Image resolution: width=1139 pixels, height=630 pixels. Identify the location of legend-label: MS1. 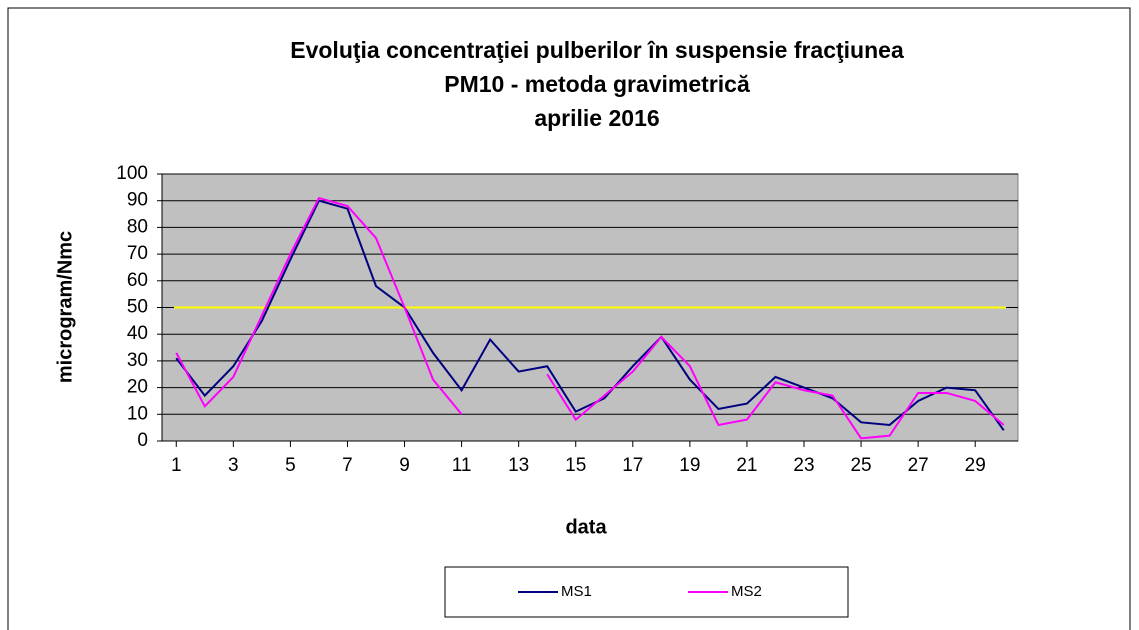
(576, 591).